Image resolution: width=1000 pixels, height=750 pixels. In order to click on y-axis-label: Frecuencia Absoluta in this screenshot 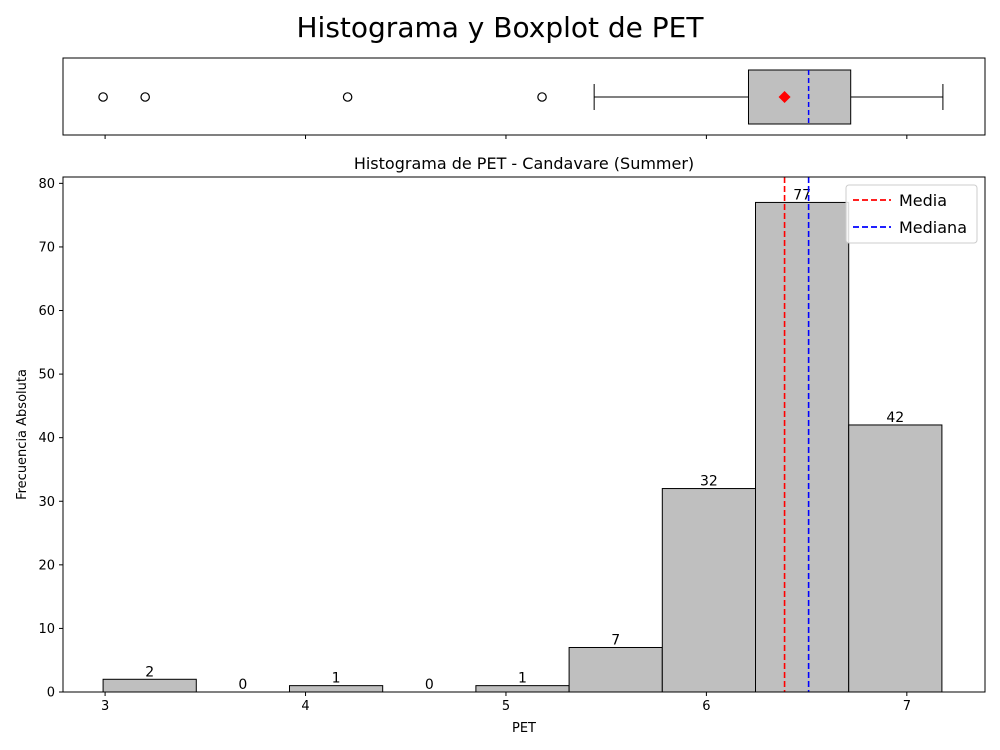, I will do `click(22, 434)`.